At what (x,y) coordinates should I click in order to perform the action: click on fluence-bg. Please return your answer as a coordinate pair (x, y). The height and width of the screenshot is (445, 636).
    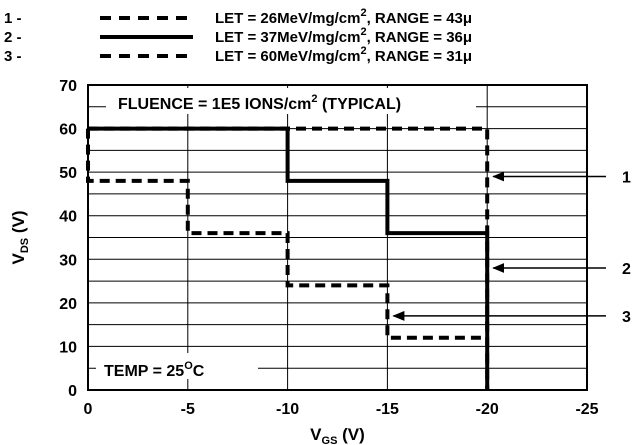
    Looking at the image, I should click on (291, 101).